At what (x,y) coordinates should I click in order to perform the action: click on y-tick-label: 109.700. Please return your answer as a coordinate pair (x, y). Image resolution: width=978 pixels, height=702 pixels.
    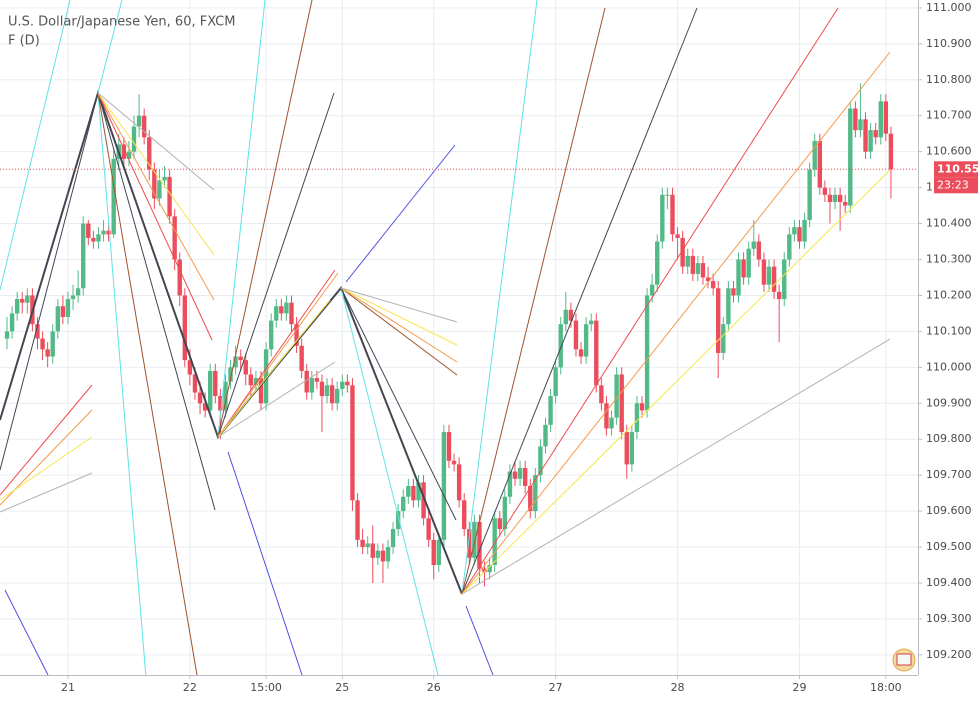
    Looking at the image, I should click on (949, 474).